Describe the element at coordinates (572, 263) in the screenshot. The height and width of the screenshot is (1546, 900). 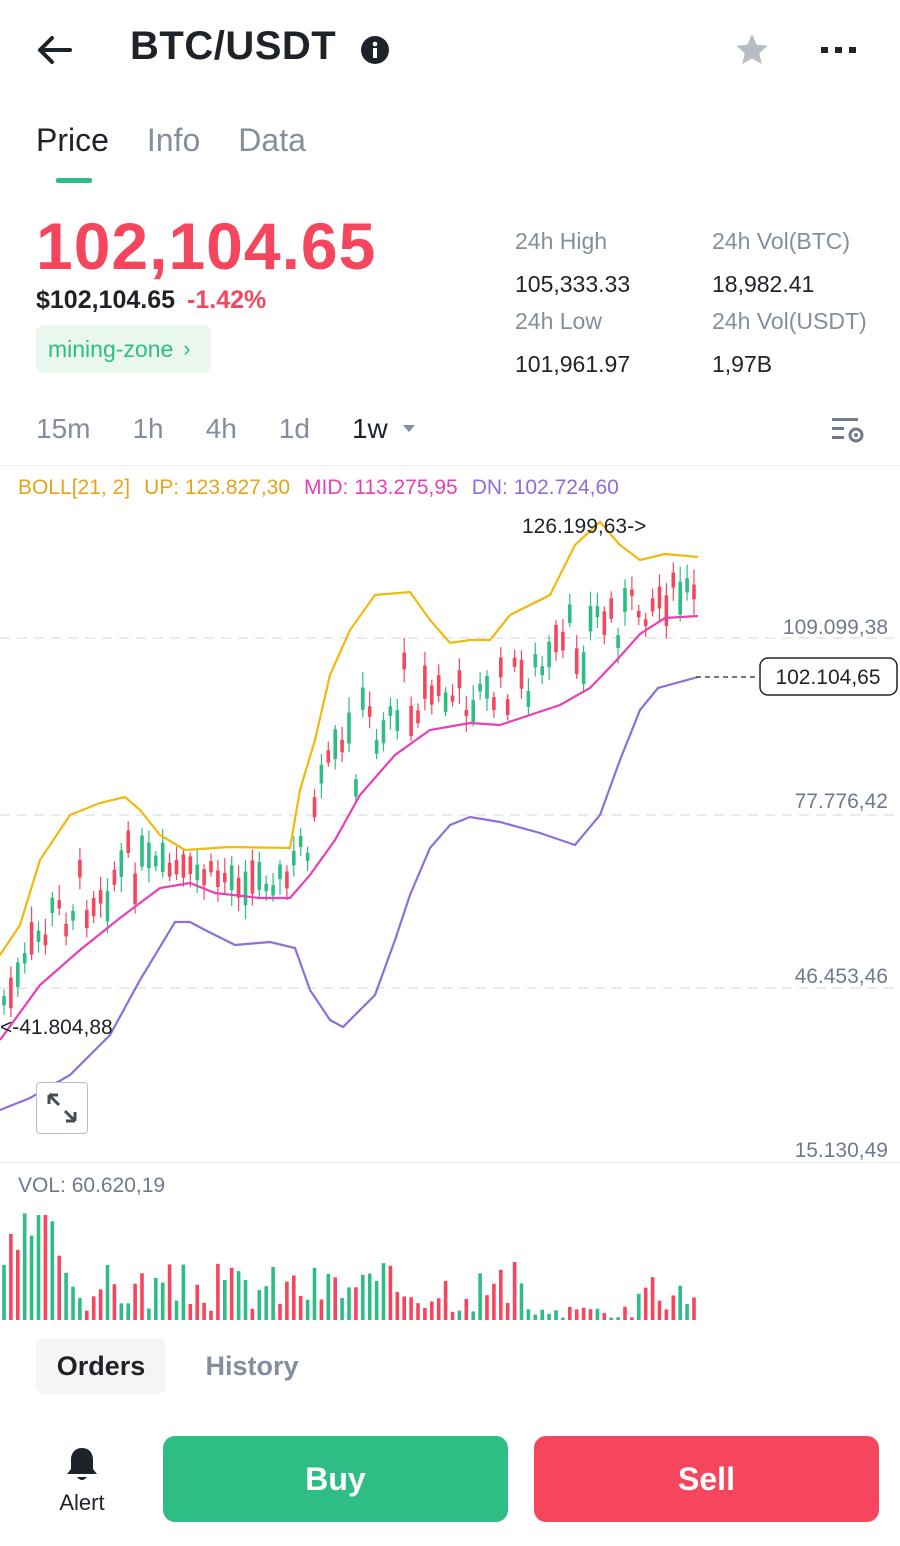
I see `stat-24h-high: 24h High 105,333.33` at that location.